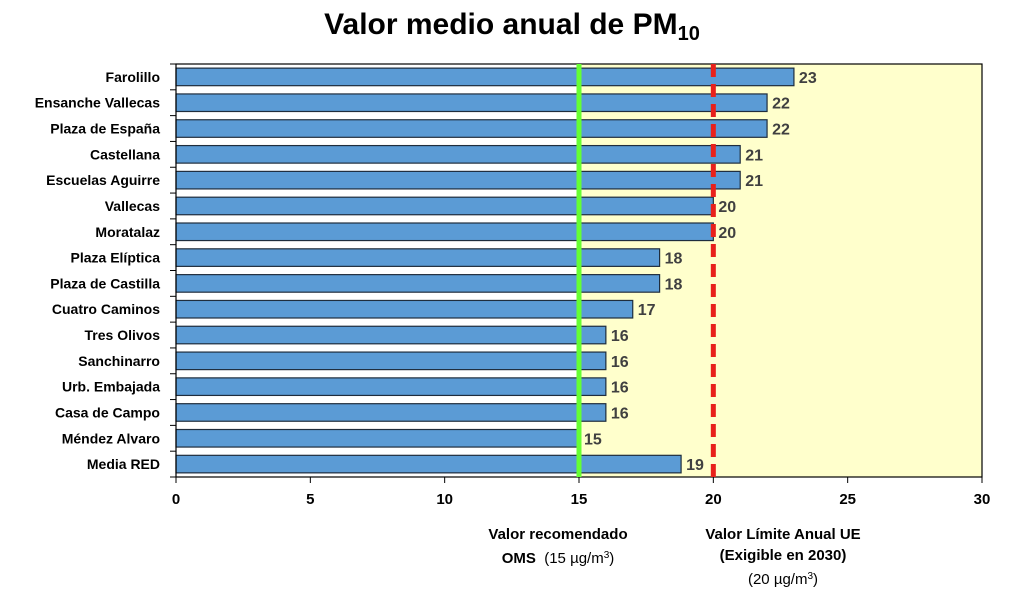  What do you see at coordinates (111, 438) in the screenshot?
I see `category-label: Méndez Alvaro` at bounding box center [111, 438].